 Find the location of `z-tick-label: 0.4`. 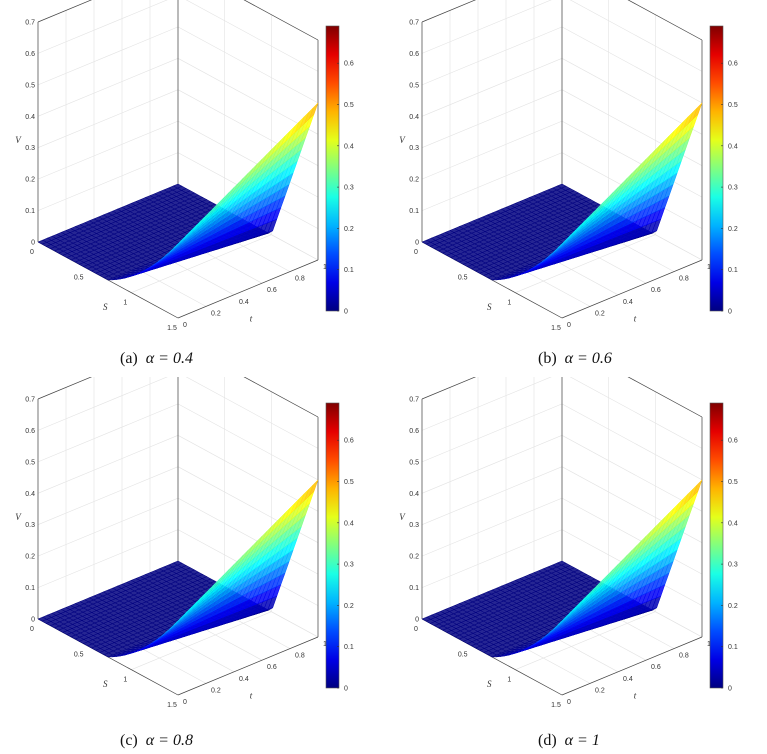

z-tick-label: 0.4 is located at coordinates (414, 117).